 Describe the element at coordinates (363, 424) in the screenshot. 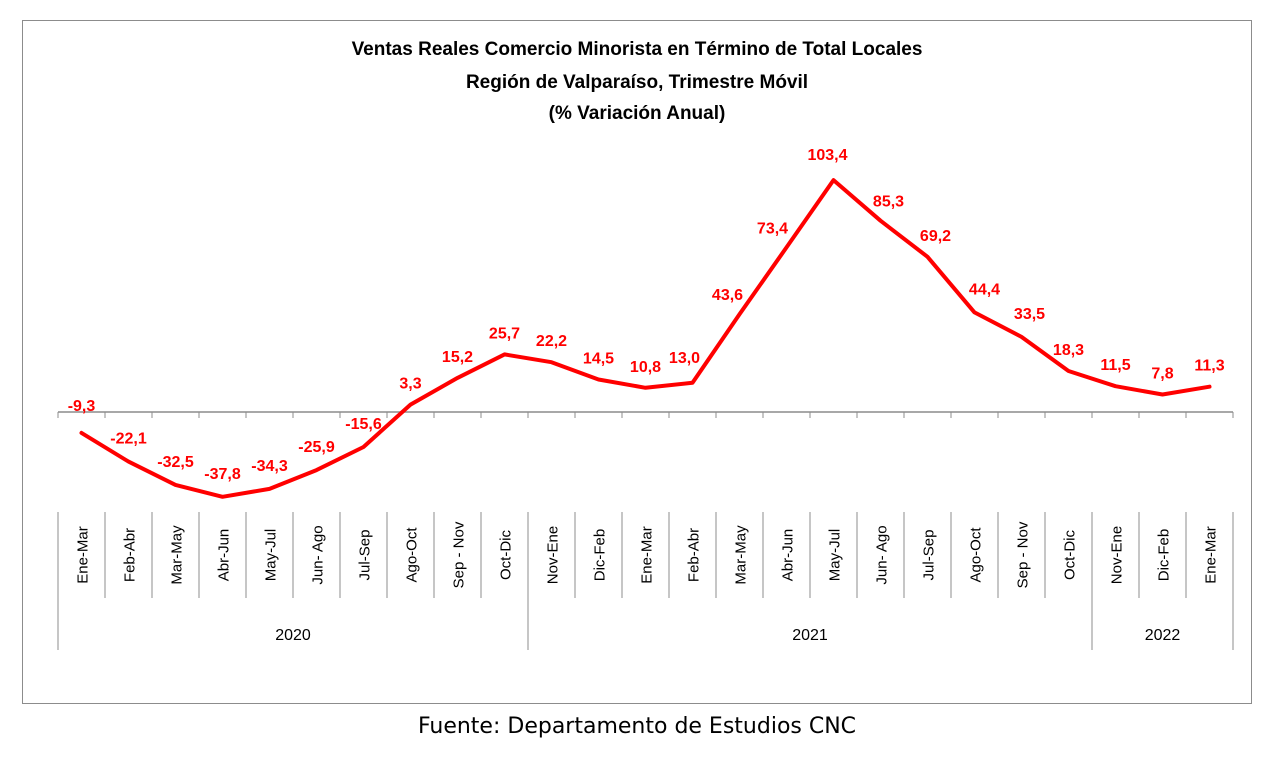

I see `data-label: -15,6` at that location.